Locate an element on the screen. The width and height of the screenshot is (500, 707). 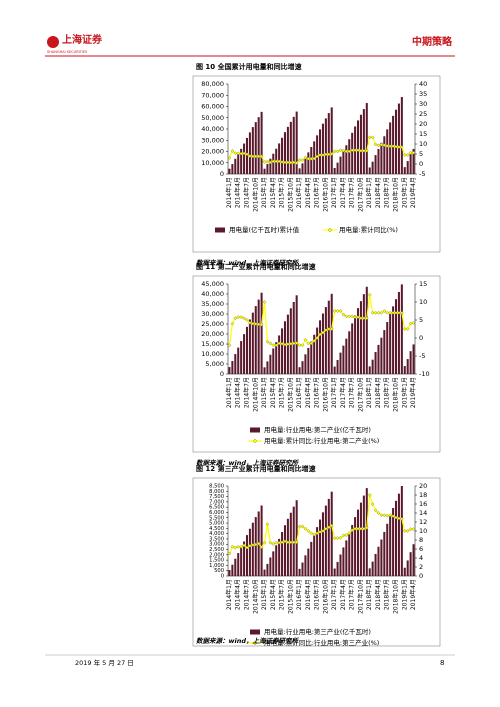
y2-tick-label: -5 is located at coordinates (422, 174).